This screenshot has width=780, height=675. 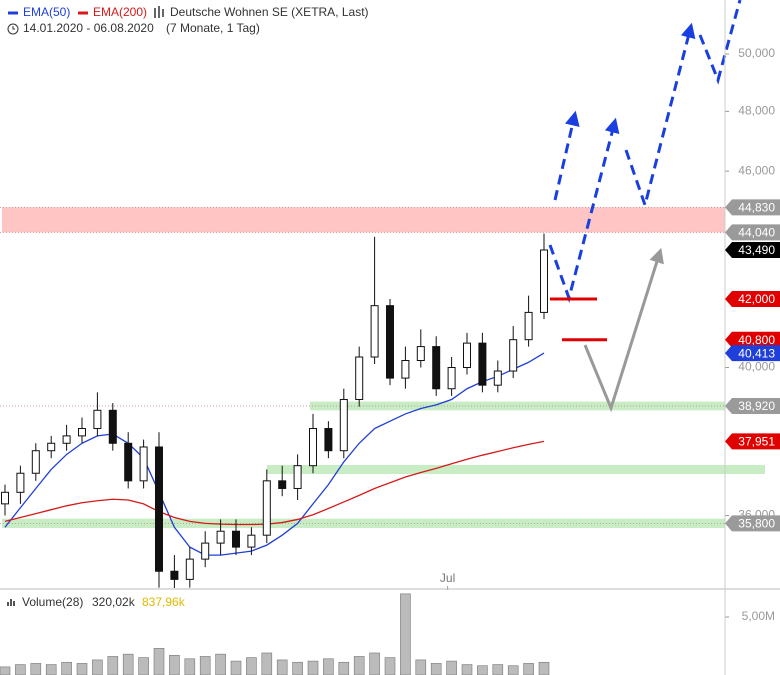 I want to click on y-tick-label: 46,000, so click(x=756, y=170).